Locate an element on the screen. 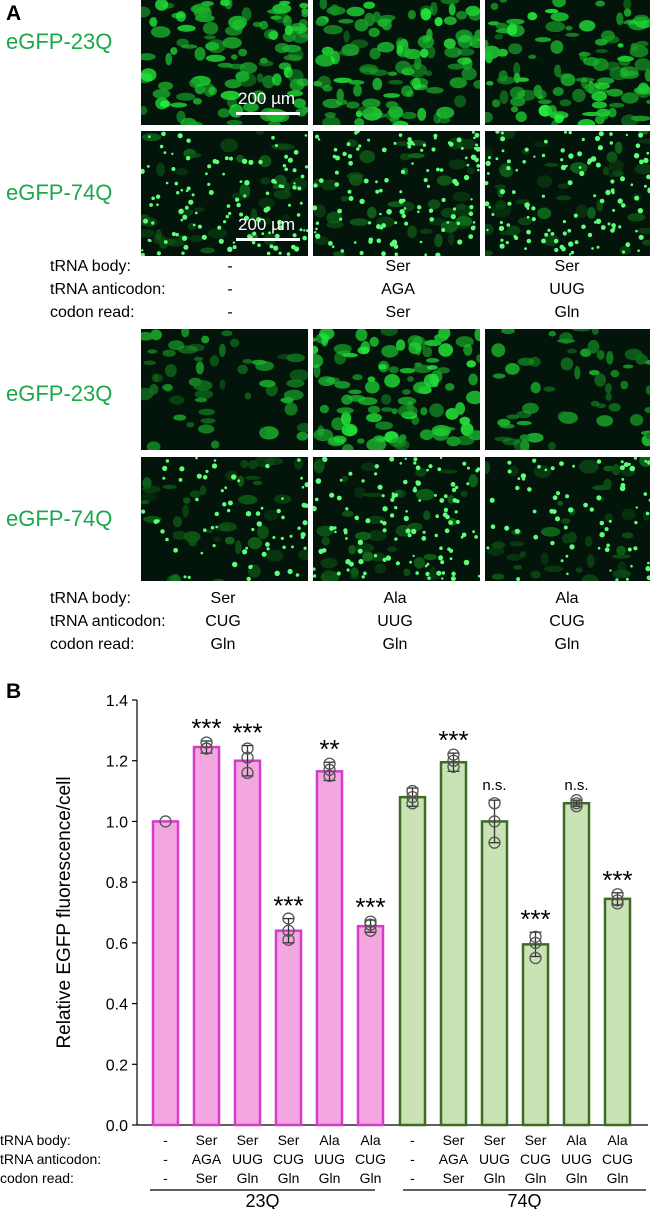 This screenshot has width=650, height=1209. cond-label-anticodon-bottom: tRNA anticodon: is located at coordinates (108, 621).